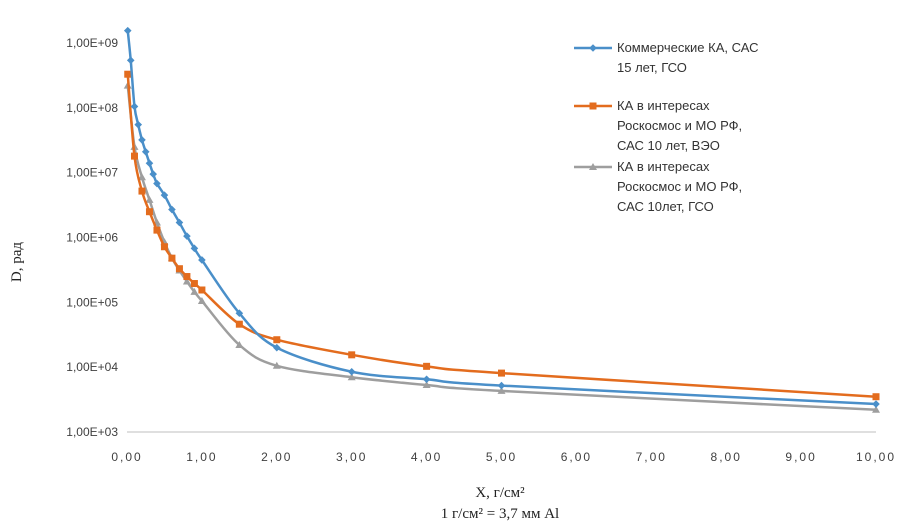 The height and width of the screenshot is (528, 904). Describe the element at coordinates (726, 457) in the screenshot. I see `x-tick-label: 8,00` at that location.